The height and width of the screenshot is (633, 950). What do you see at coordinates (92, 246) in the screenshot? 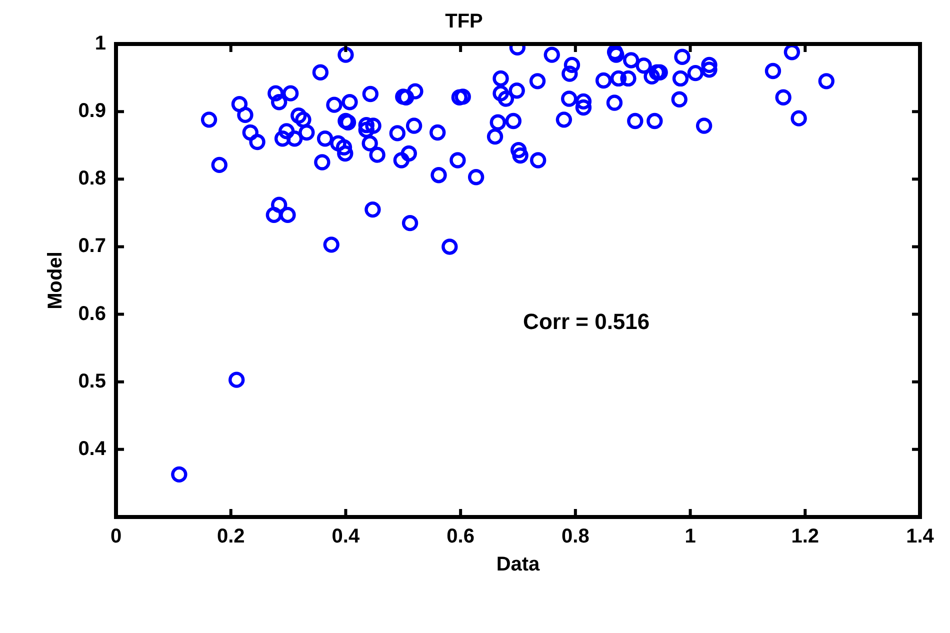
I see `y-tick-label: 0.7` at bounding box center [92, 246].